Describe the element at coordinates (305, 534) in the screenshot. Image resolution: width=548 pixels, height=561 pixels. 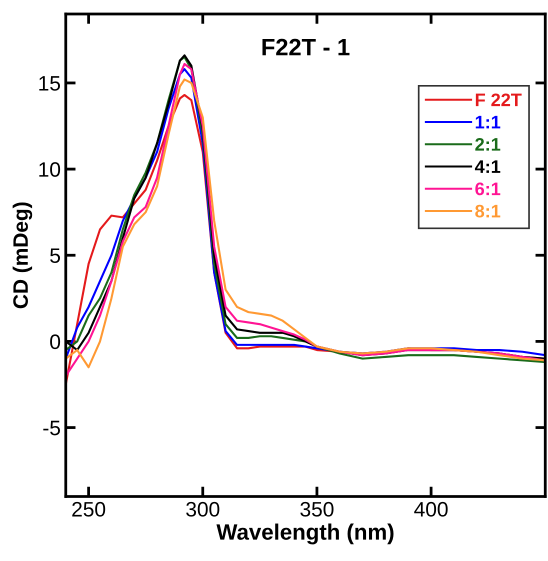
I see `x-axis-title: Wavelength (nm)` at that location.